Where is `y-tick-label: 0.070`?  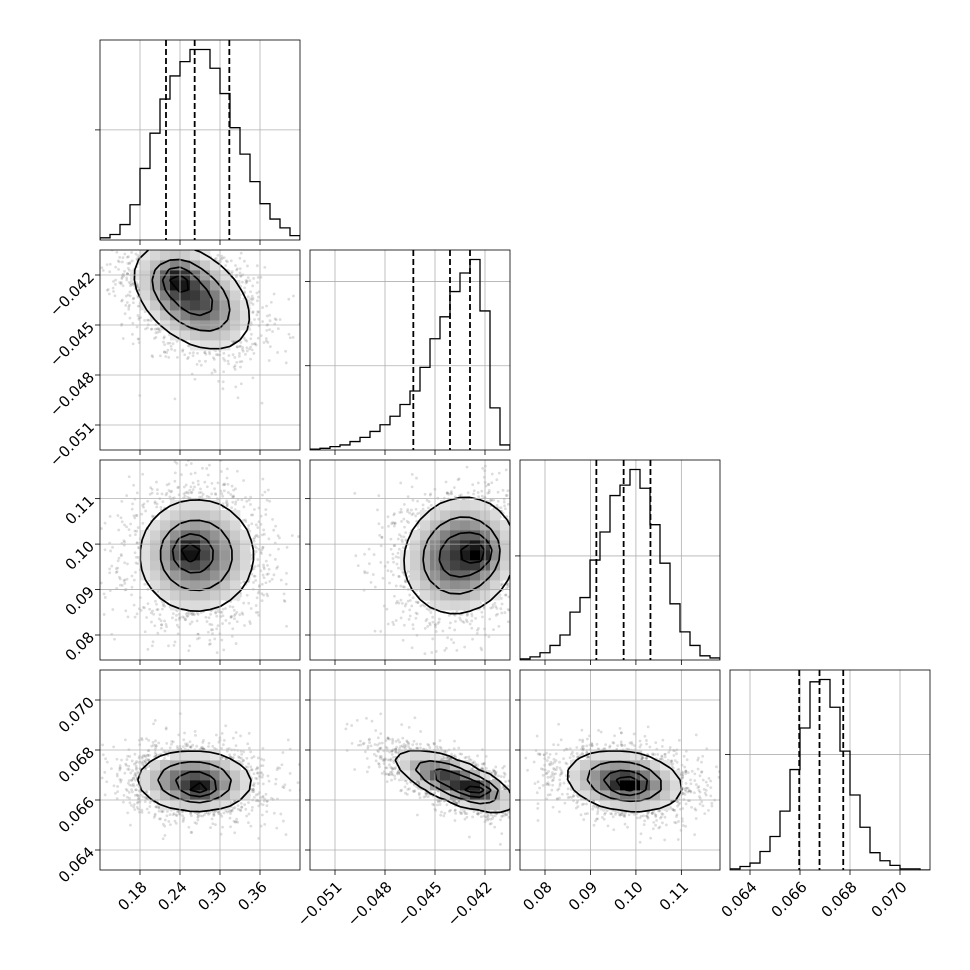 y-tick-label: 0.070 is located at coordinates (76, 714).